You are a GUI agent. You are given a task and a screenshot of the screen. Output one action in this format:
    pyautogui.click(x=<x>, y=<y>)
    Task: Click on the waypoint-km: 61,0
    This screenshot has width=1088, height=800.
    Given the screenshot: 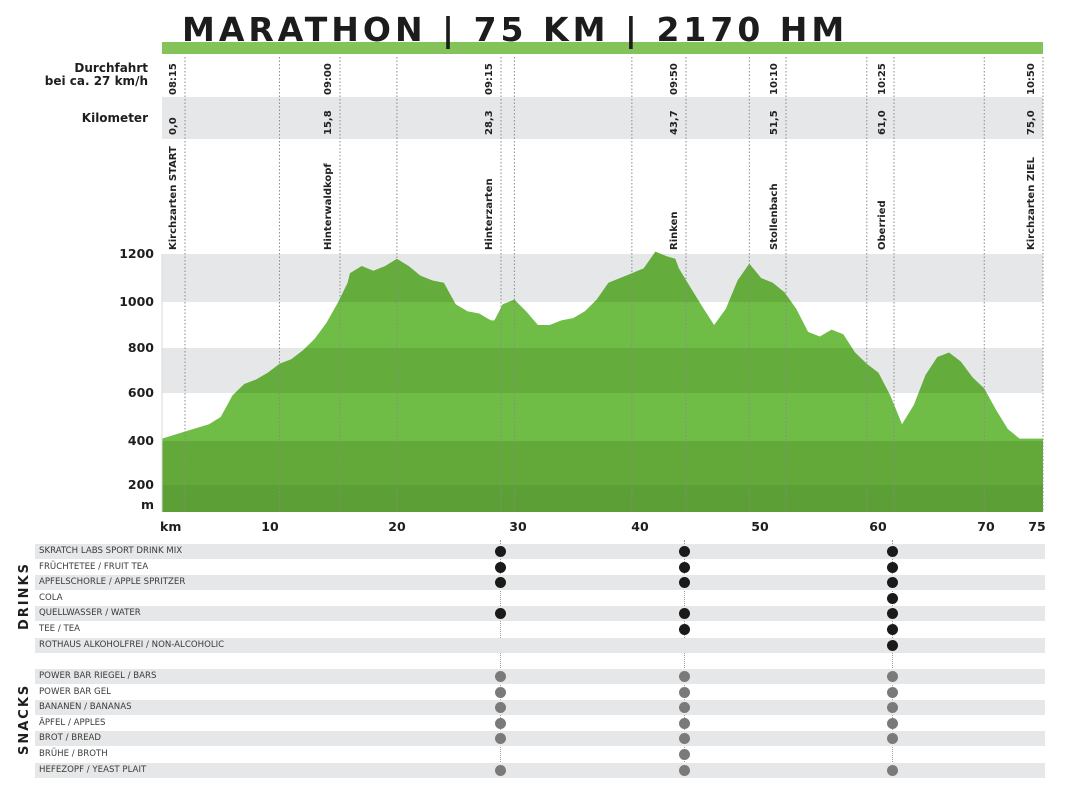 What is the action you would take?
    pyautogui.click(x=882, y=122)
    